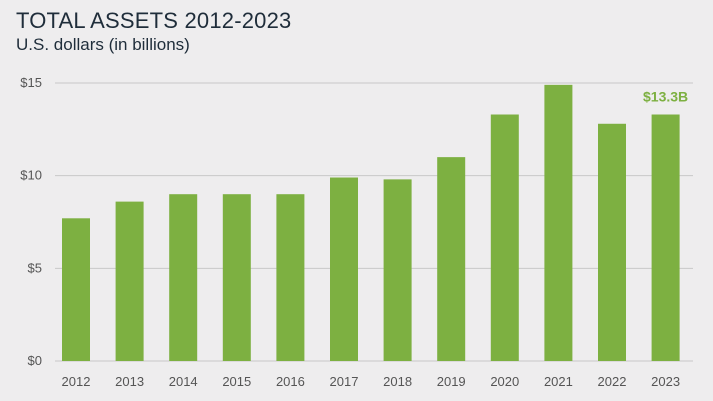 Image resolution: width=713 pixels, height=401 pixels. Describe the element at coordinates (504, 381) in the screenshot. I see `x-tick-label: 2020` at that location.